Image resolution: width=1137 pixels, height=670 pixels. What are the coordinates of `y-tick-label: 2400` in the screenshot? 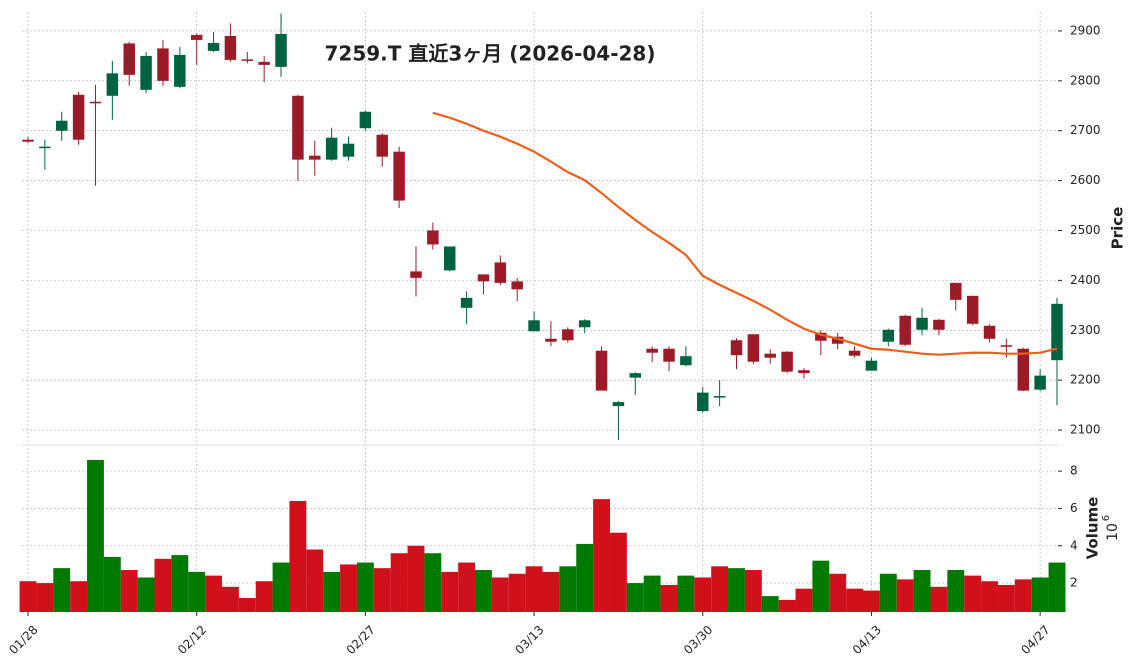 It's located at (1085, 280).